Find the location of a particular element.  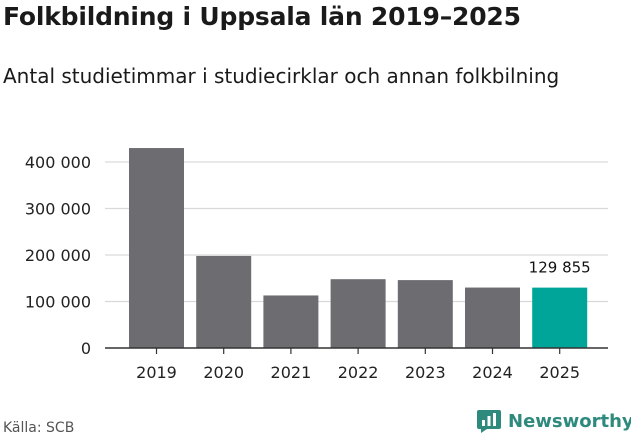

y-tick-label: 200 000 is located at coordinates (58, 255).